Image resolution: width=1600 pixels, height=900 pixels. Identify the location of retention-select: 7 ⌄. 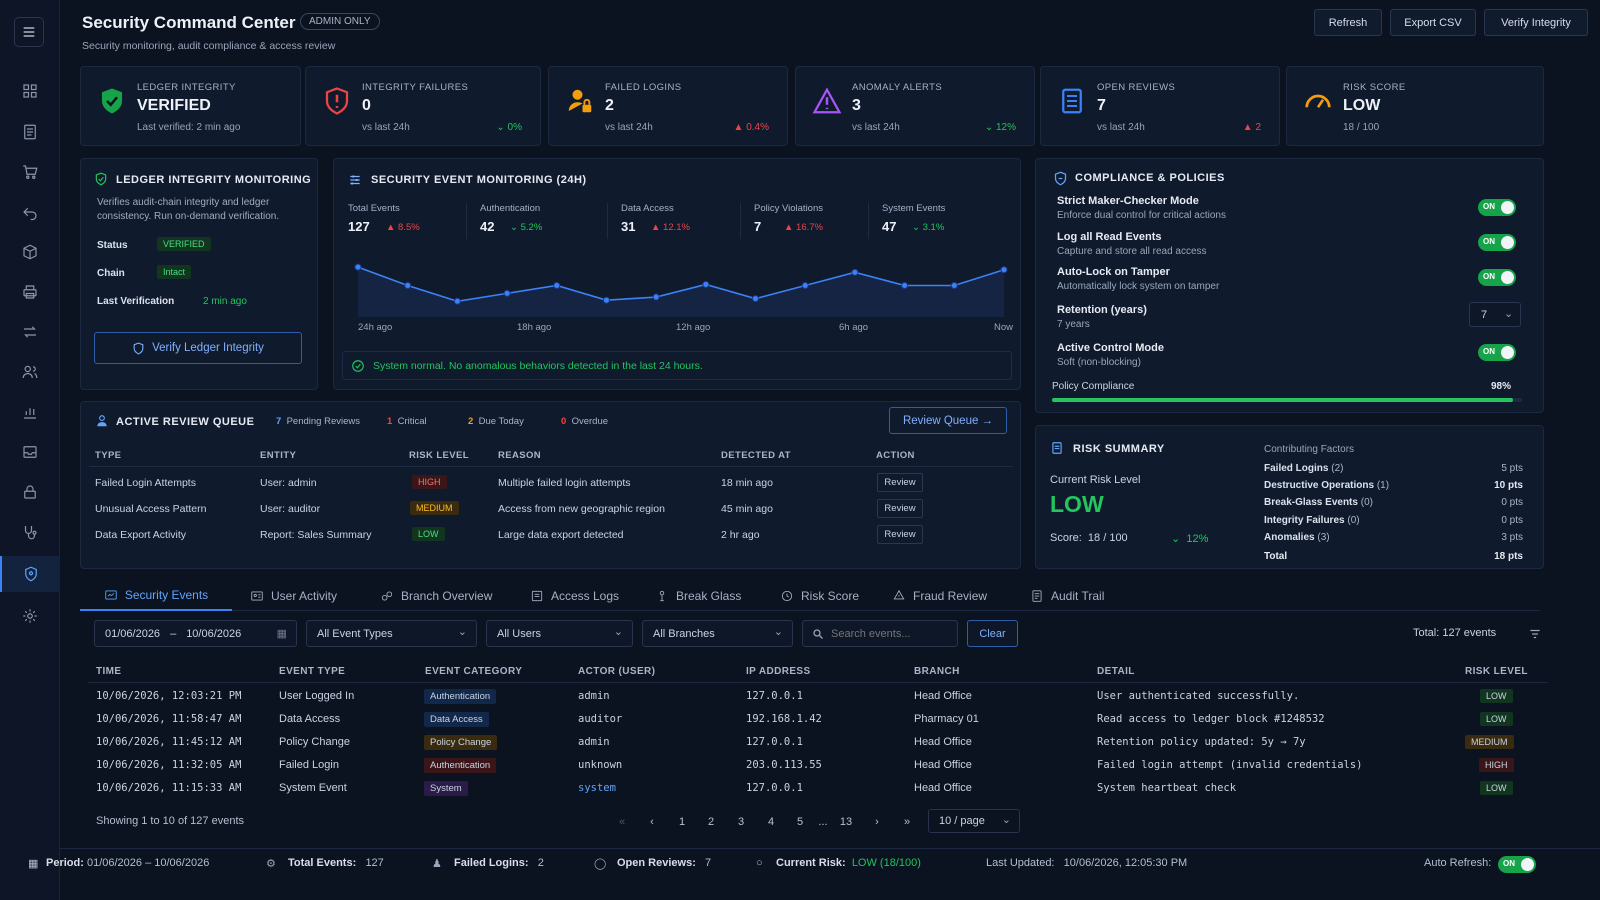
(1495, 314).